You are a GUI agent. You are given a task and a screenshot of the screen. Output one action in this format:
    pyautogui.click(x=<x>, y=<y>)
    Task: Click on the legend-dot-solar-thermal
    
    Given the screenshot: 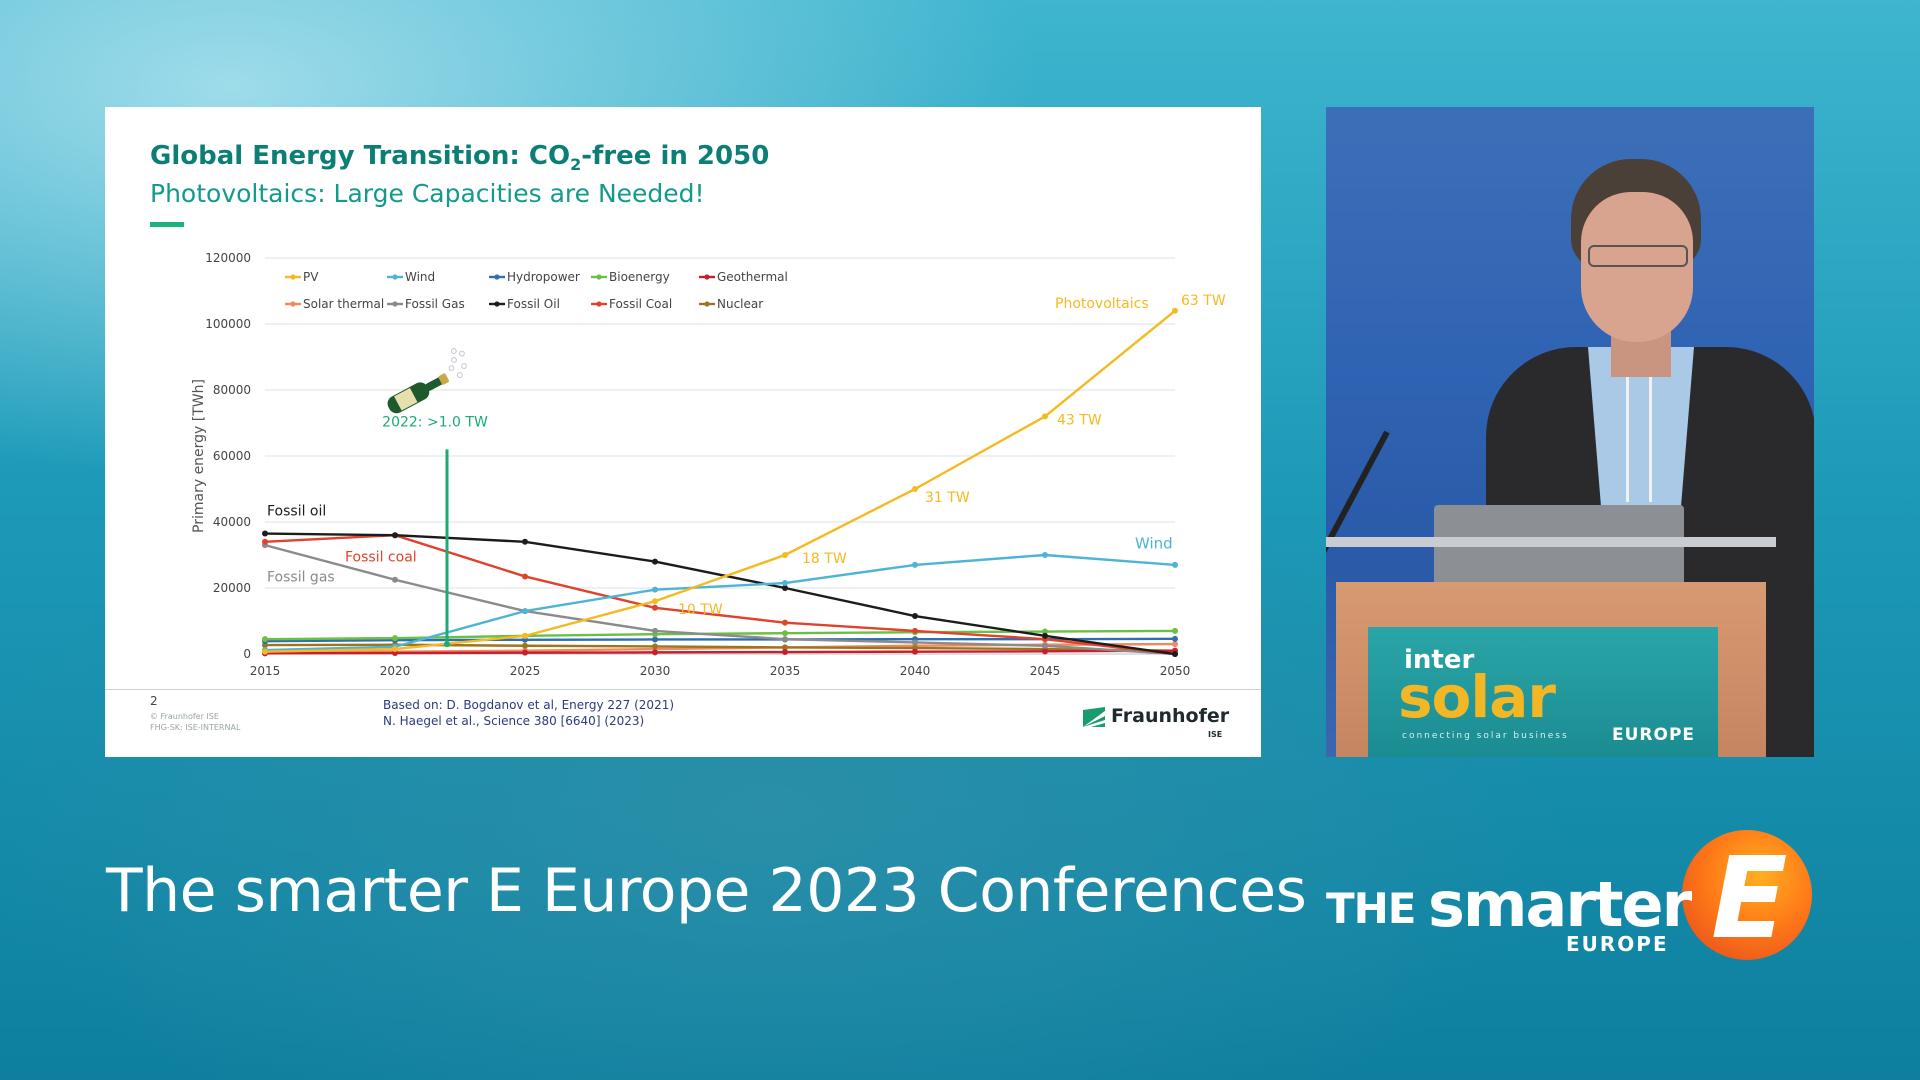 What is the action you would take?
    pyautogui.click(x=293, y=304)
    